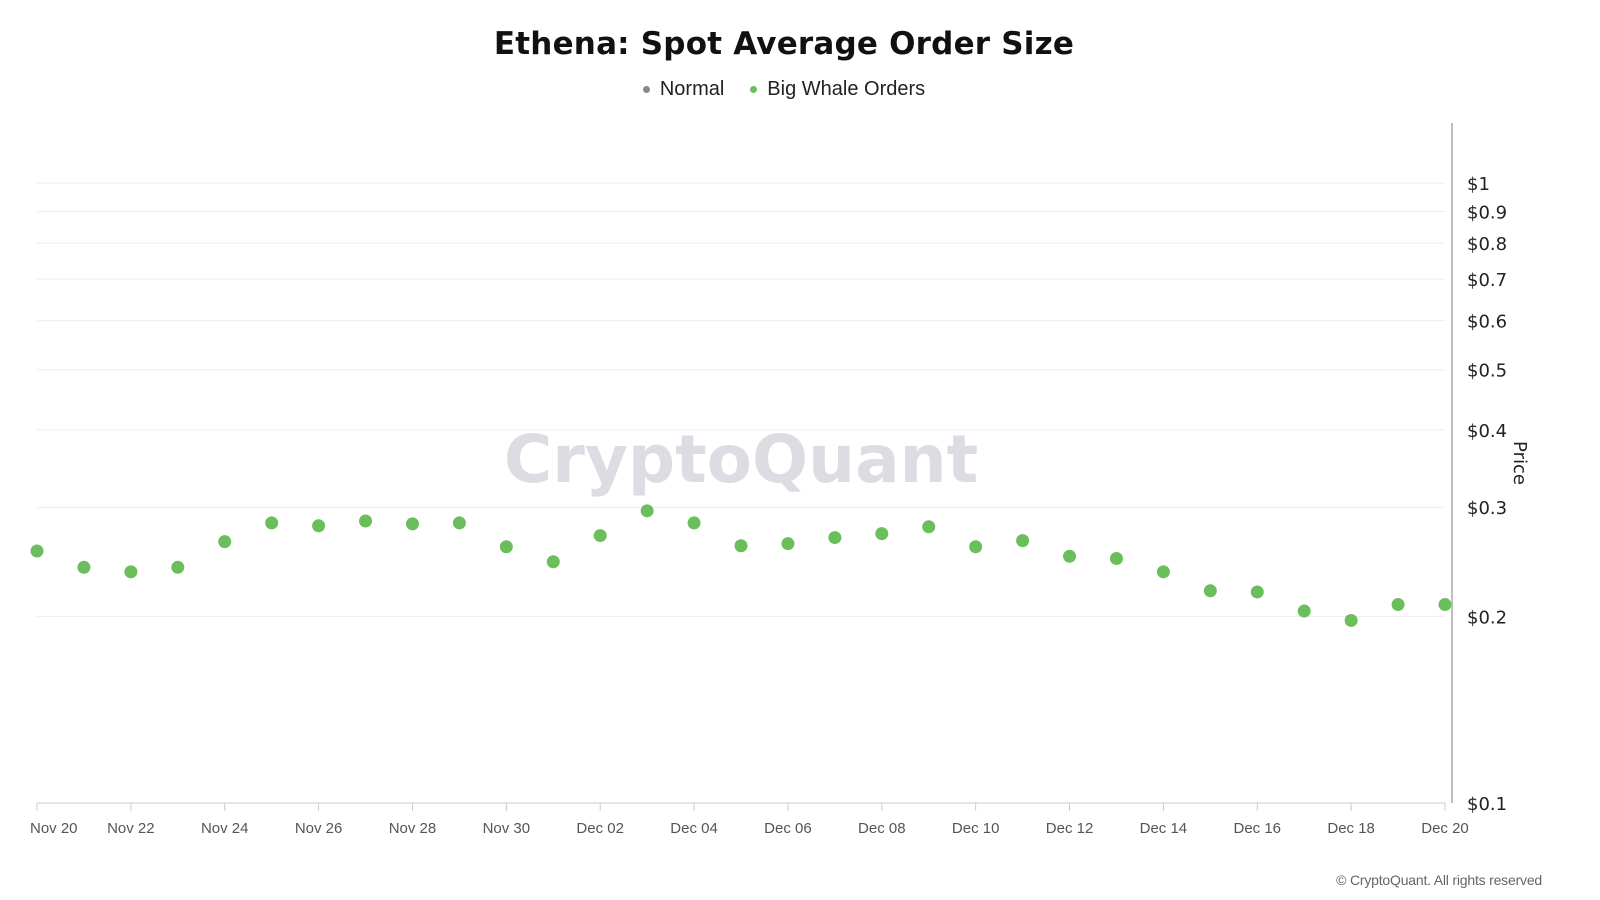  What do you see at coordinates (1439, 880) in the screenshot?
I see `copyright-footer: © CryptoQuant. All rights reserved` at bounding box center [1439, 880].